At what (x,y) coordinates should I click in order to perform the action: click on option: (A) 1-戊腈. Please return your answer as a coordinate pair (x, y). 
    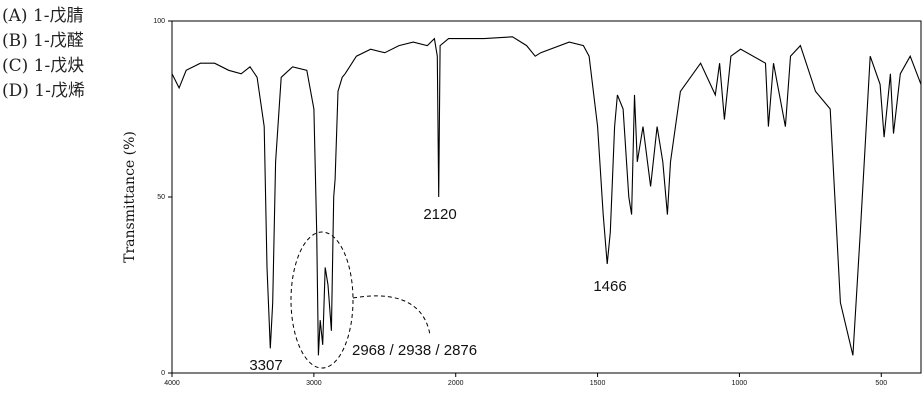
    Looking at the image, I should click on (43, 16).